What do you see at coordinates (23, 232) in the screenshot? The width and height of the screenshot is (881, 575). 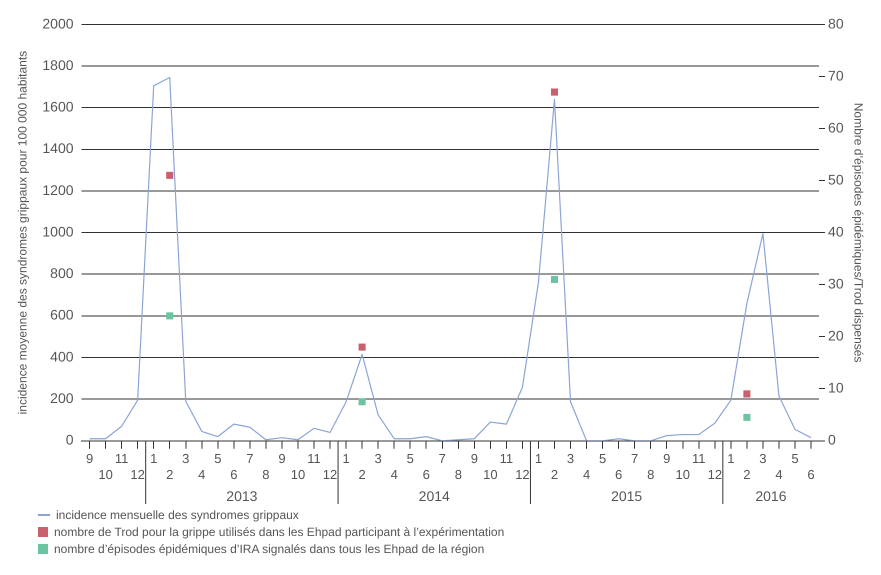 I see `y-axis-title: incidence moyenne des syndromes grippaux pour 100 000 habitants` at bounding box center [23, 232].